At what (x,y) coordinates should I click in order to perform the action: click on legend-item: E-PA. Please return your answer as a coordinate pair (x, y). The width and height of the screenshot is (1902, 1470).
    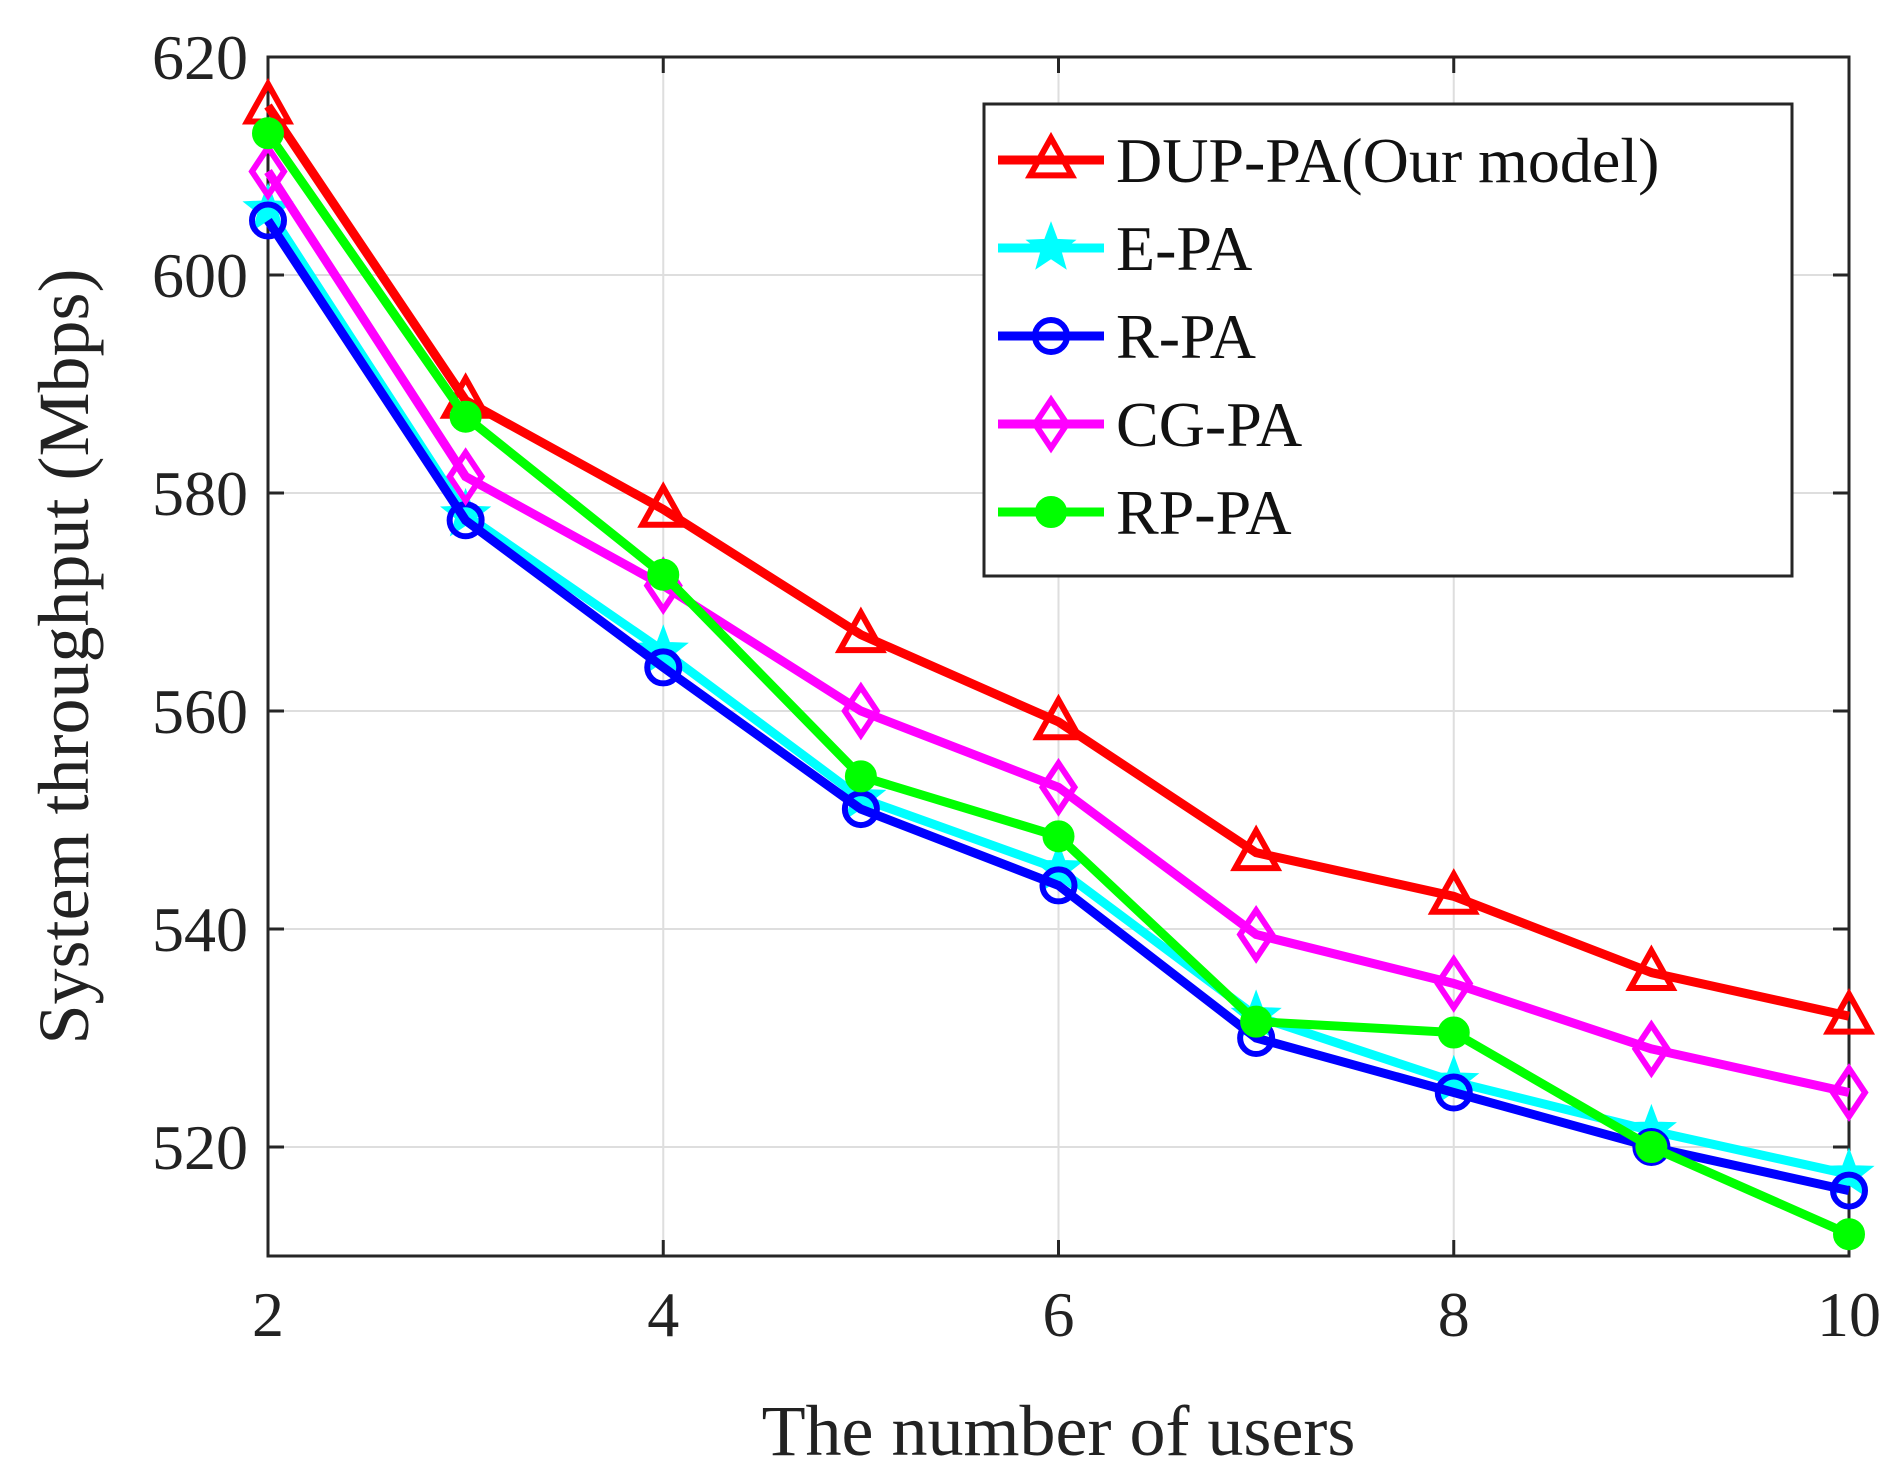
    Looking at the image, I should click on (1125, 248).